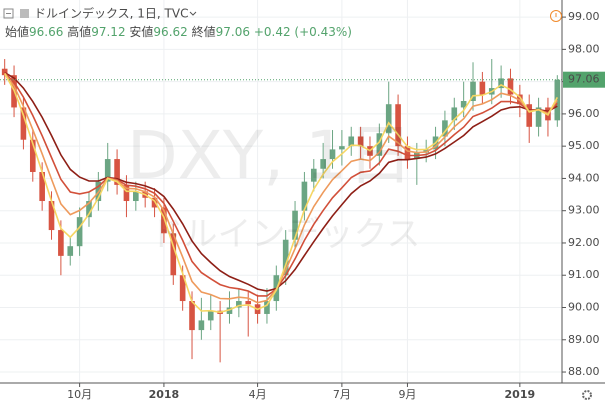 The height and width of the screenshot is (405, 605). I want to click on low-value: 96.62, so click(170, 32).